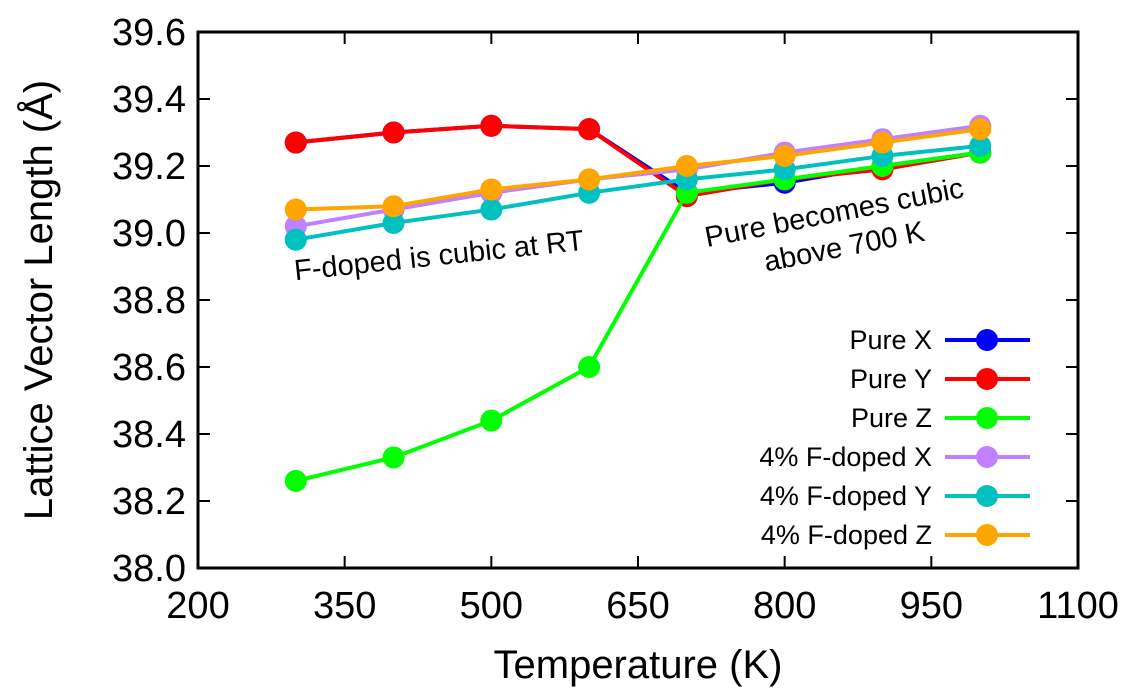 This screenshot has width=1135, height=689. Describe the element at coordinates (149, 100) in the screenshot. I see `y-tick-label: 39.4` at that location.